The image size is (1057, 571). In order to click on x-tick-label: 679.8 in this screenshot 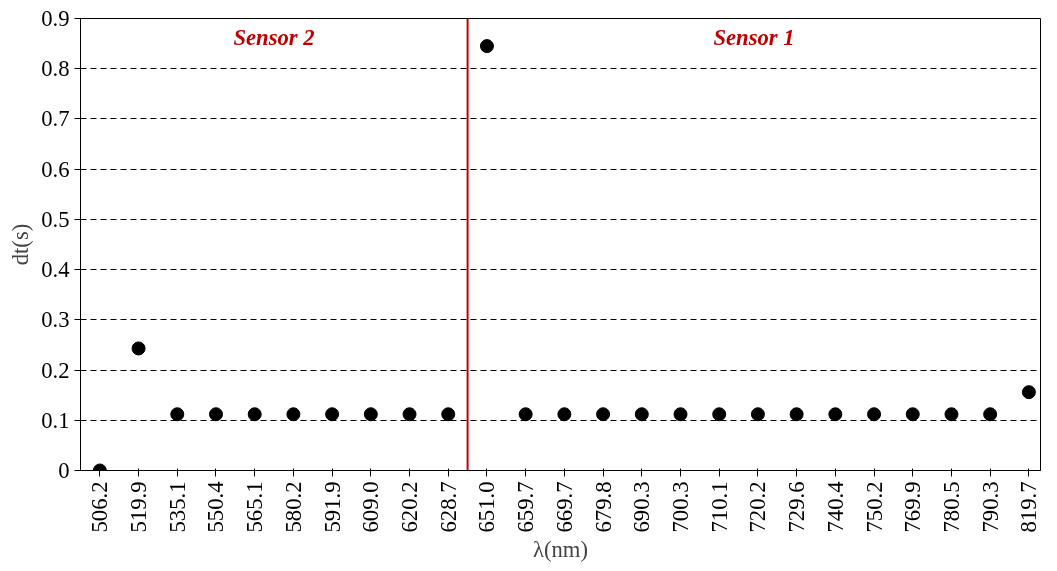, I will do `click(603, 507)`.